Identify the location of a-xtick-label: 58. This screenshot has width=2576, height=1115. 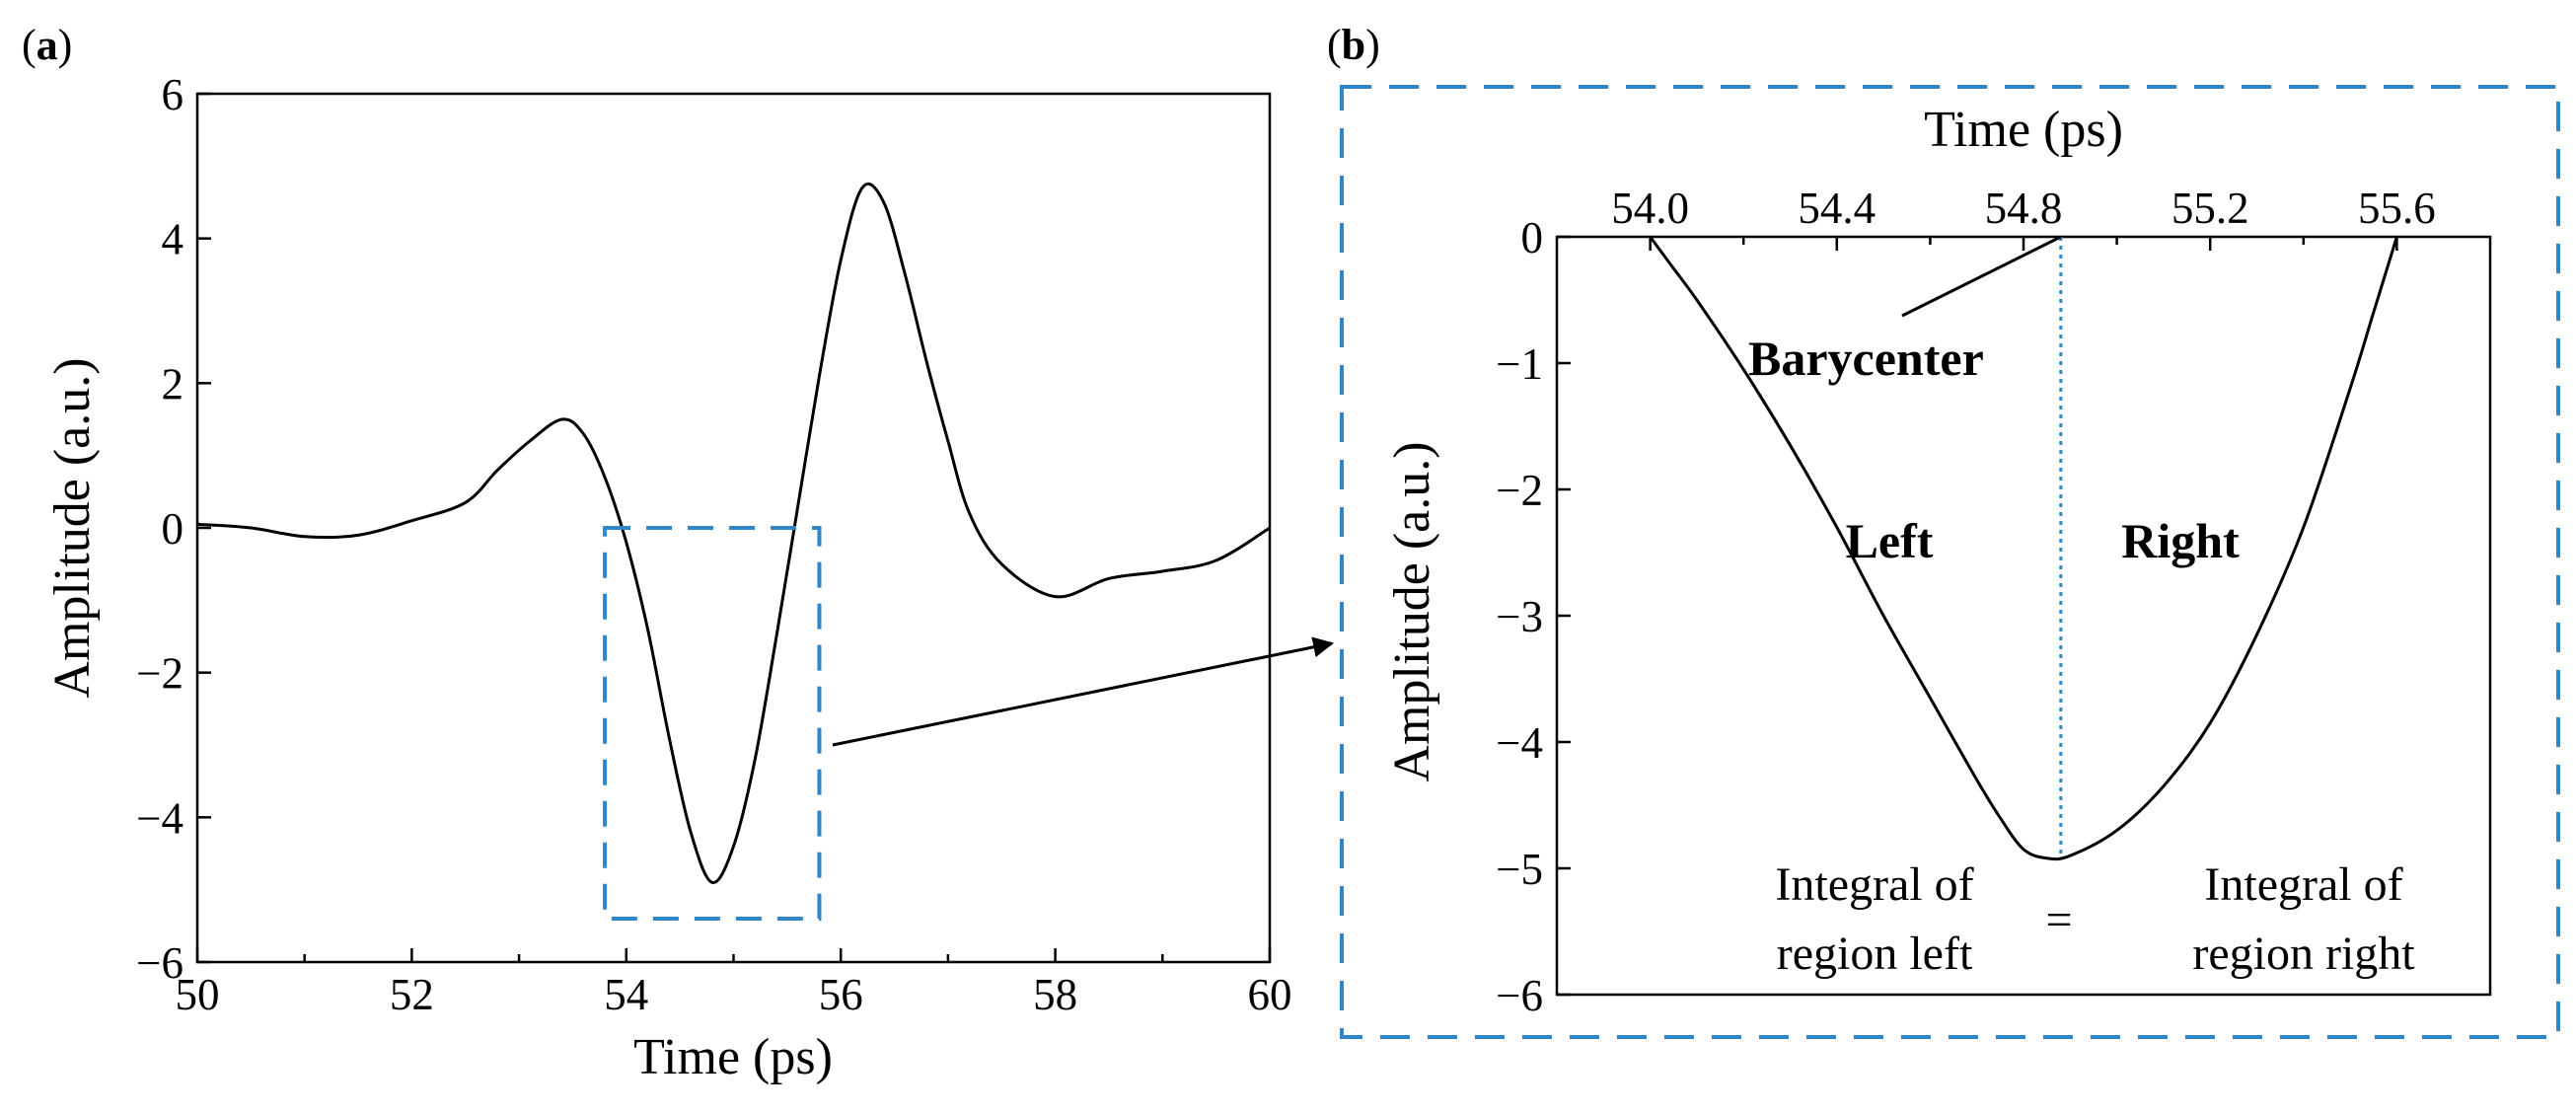
(1055, 995).